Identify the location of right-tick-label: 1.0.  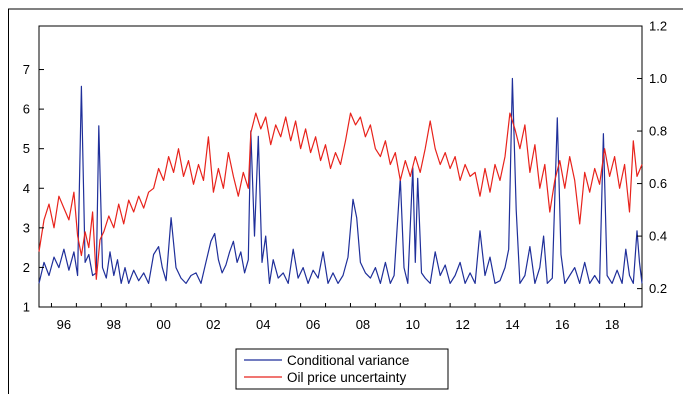
(658, 78).